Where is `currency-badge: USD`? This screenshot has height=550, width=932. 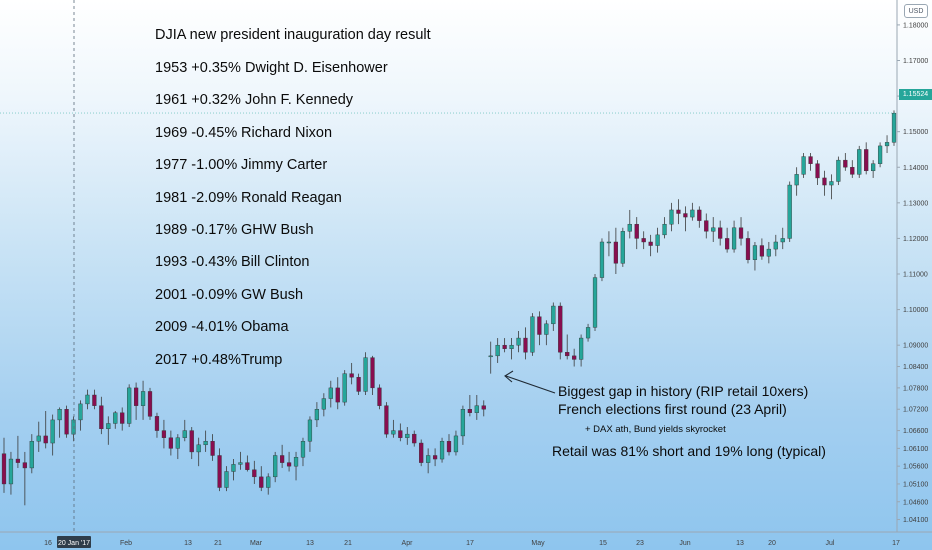 currency-badge: USD is located at coordinates (916, 11).